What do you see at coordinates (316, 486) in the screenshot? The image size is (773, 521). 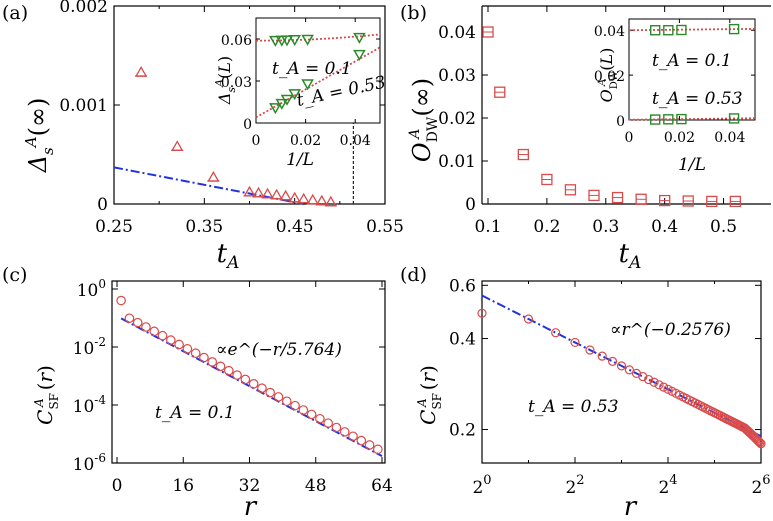 I see `panel-c-xtick-3-label: 48` at bounding box center [316, 486].